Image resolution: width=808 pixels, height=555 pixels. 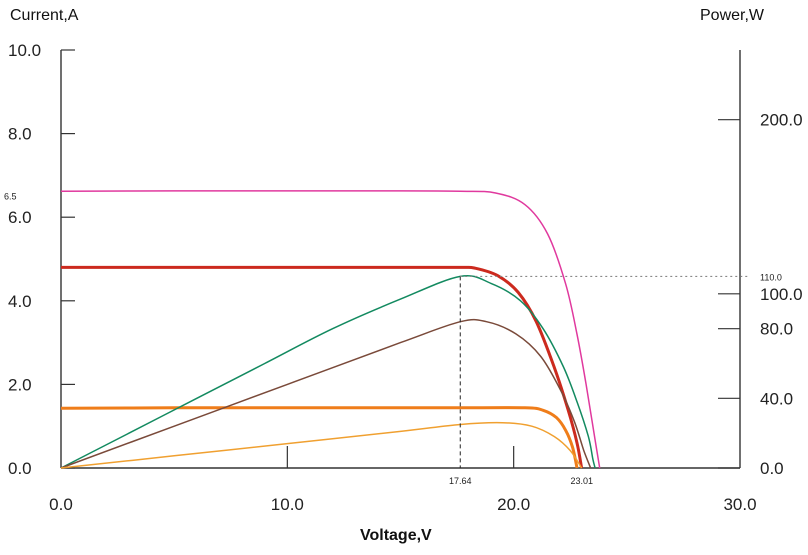 What do you see at coordinates (20, 217) in the screenshot?
I see `y-left-tick-label: 6.0` at bounding box center [20, 217].